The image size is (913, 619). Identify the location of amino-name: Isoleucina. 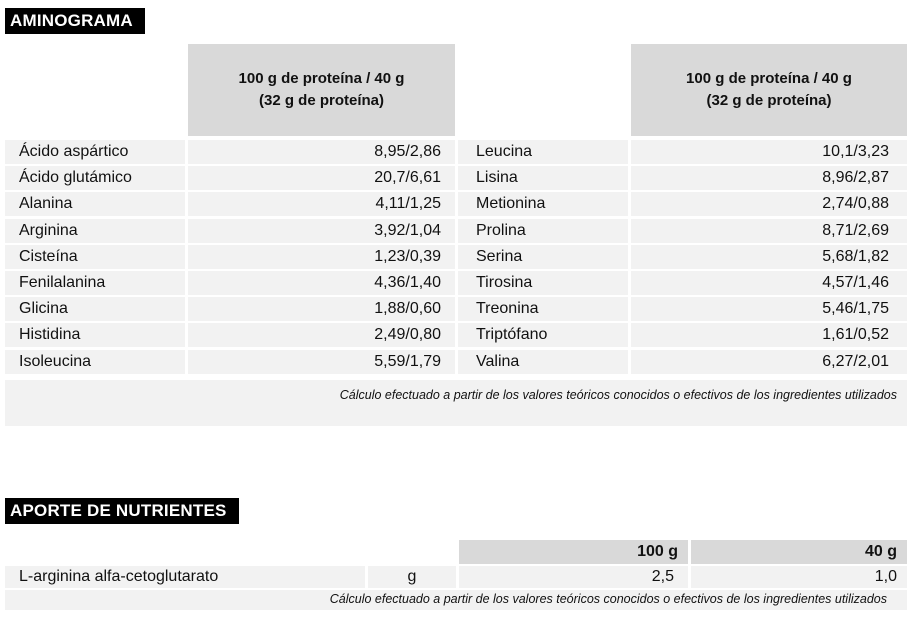
(95, 362).